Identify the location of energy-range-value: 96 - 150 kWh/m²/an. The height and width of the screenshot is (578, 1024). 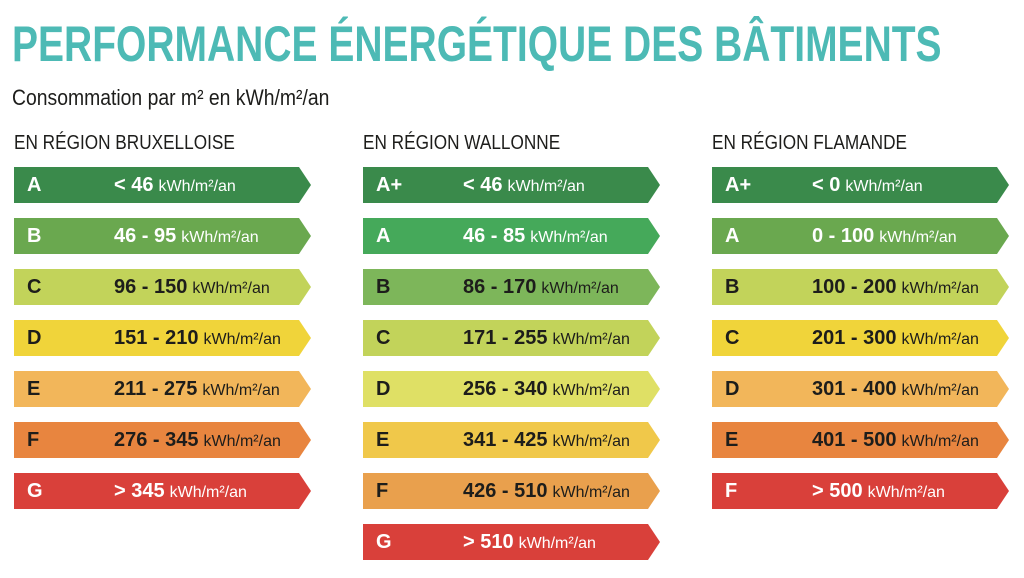
(192, 287).